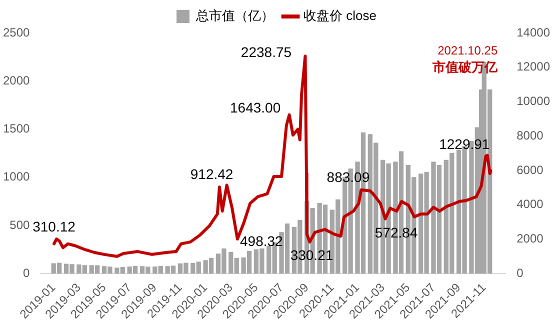  I want to click on y-tick-label: 2500, so click(16, 32).